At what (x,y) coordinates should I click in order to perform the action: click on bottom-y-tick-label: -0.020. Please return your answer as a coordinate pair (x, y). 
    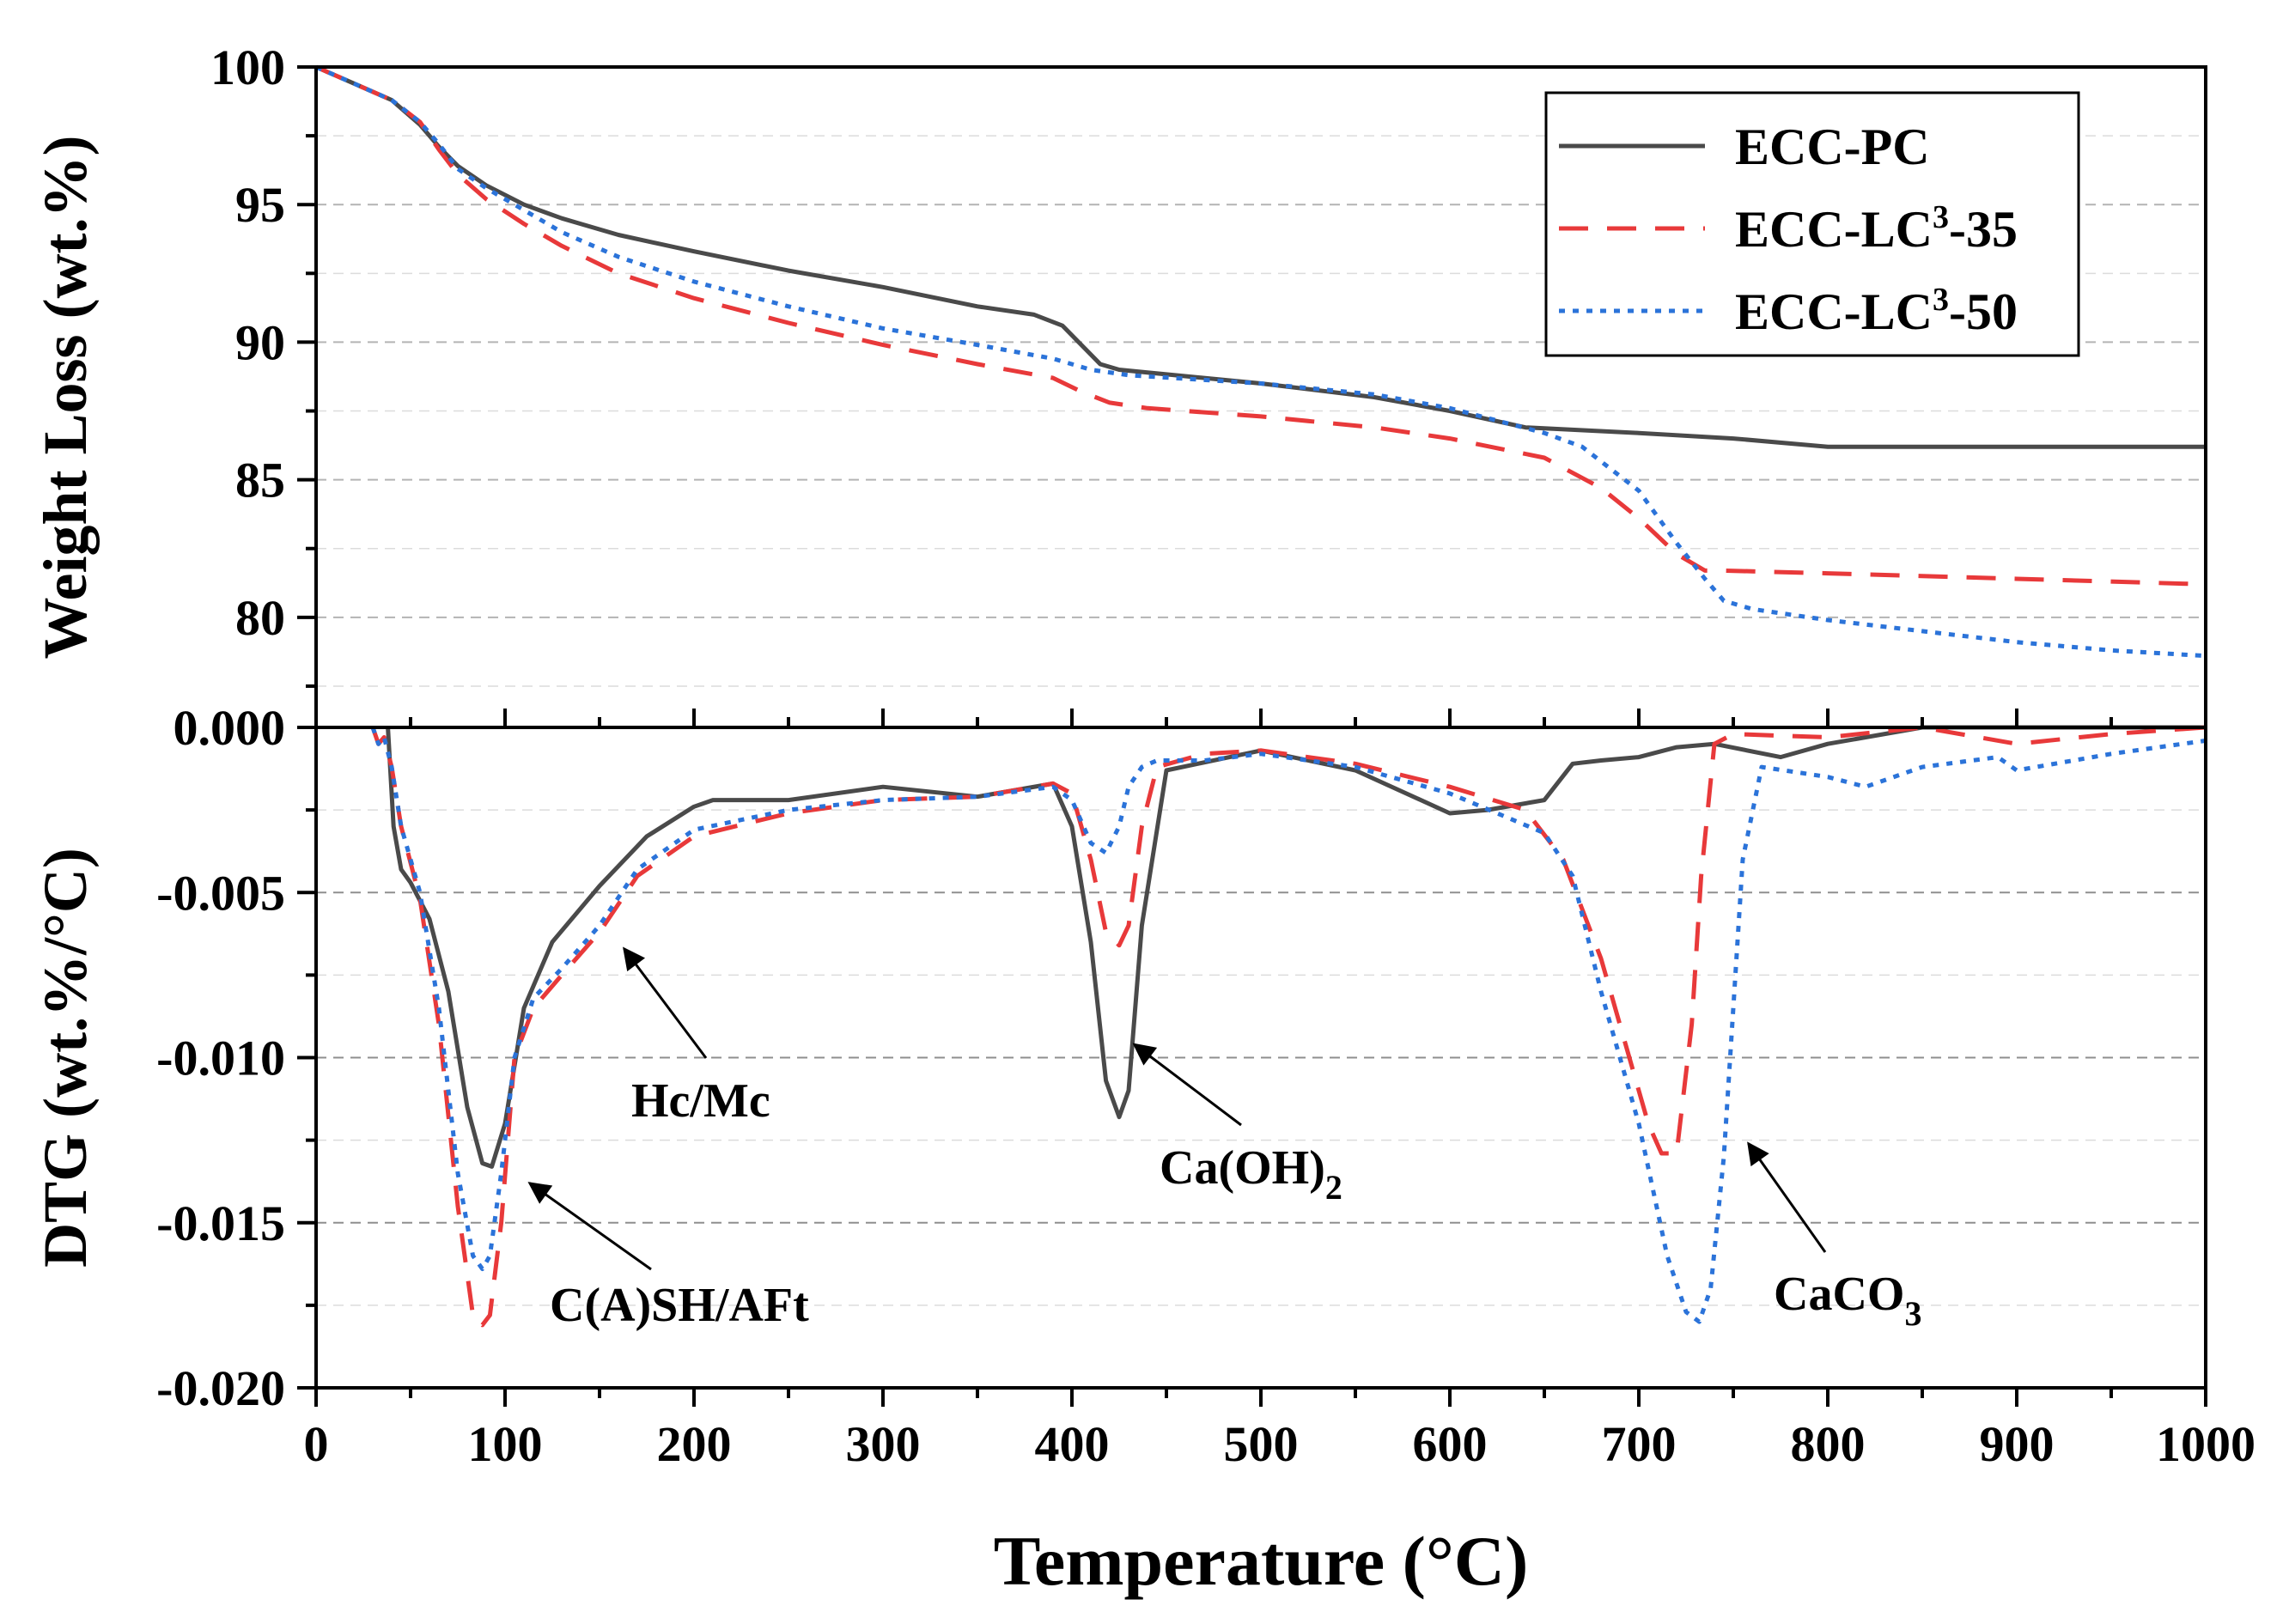
    Looking at the image, I should click on (220, 1388).